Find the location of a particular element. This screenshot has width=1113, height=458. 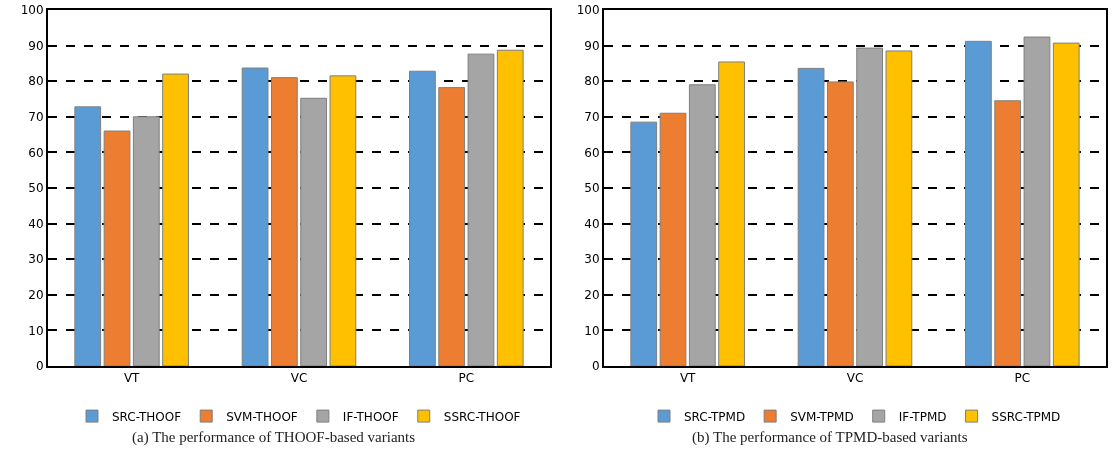

text: (a) The performance of THOOF-based variants is located at coordinates (274, 437).